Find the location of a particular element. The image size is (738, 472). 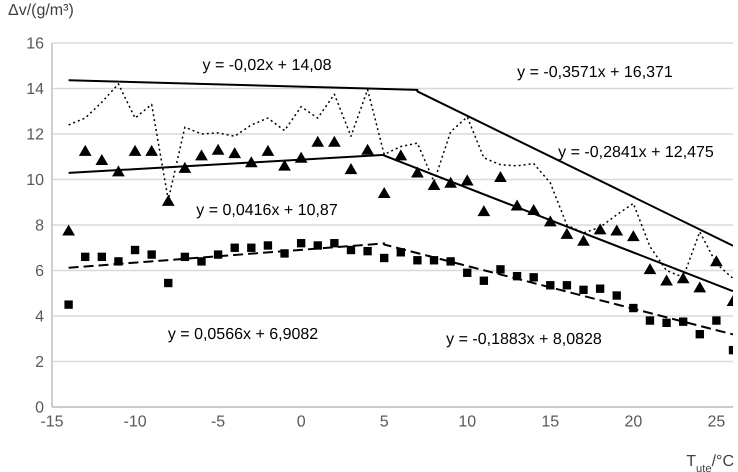

y-tick-label: 2 is located at coordinates (39, 363).